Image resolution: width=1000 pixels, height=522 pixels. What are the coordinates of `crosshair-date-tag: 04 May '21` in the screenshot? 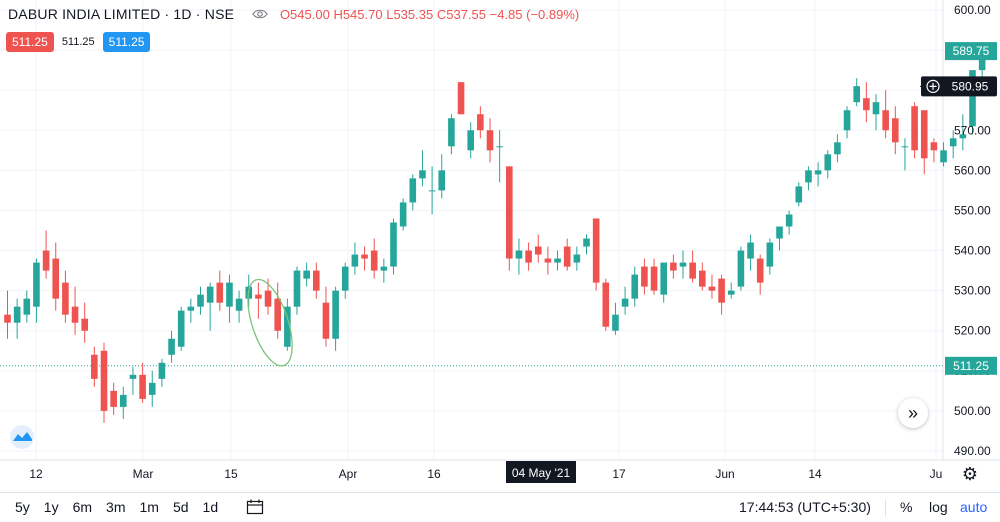 It's located at (541, 472).